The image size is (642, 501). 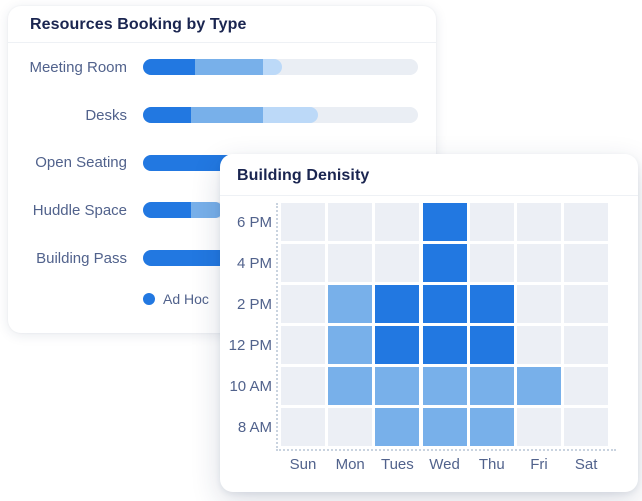 What do you see at coordinates (250, 345) in the screenshot?
I see `hour-label: 12 PM` at bounding box center [250, 345].